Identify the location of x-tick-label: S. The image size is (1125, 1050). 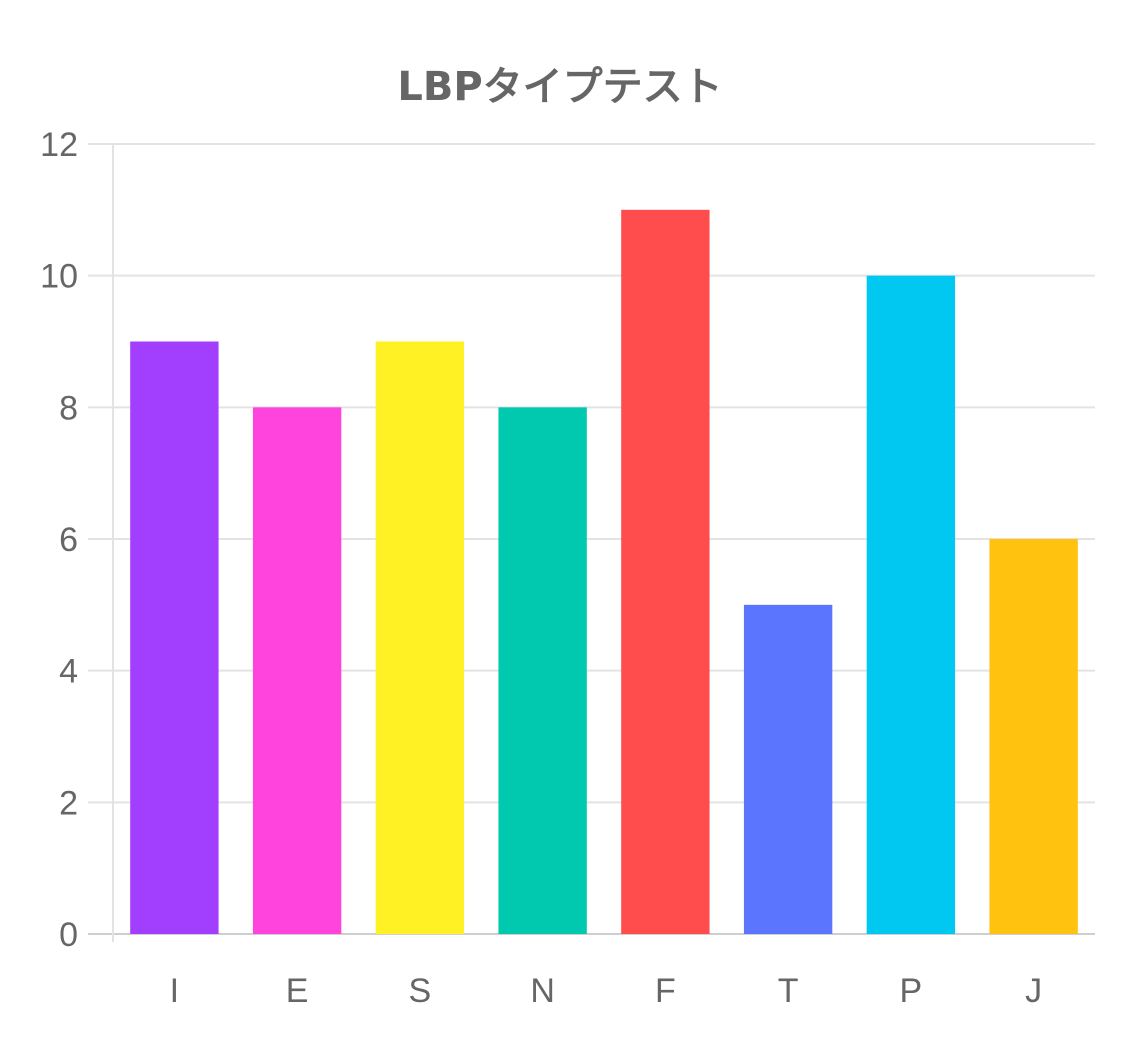
(420, 991).